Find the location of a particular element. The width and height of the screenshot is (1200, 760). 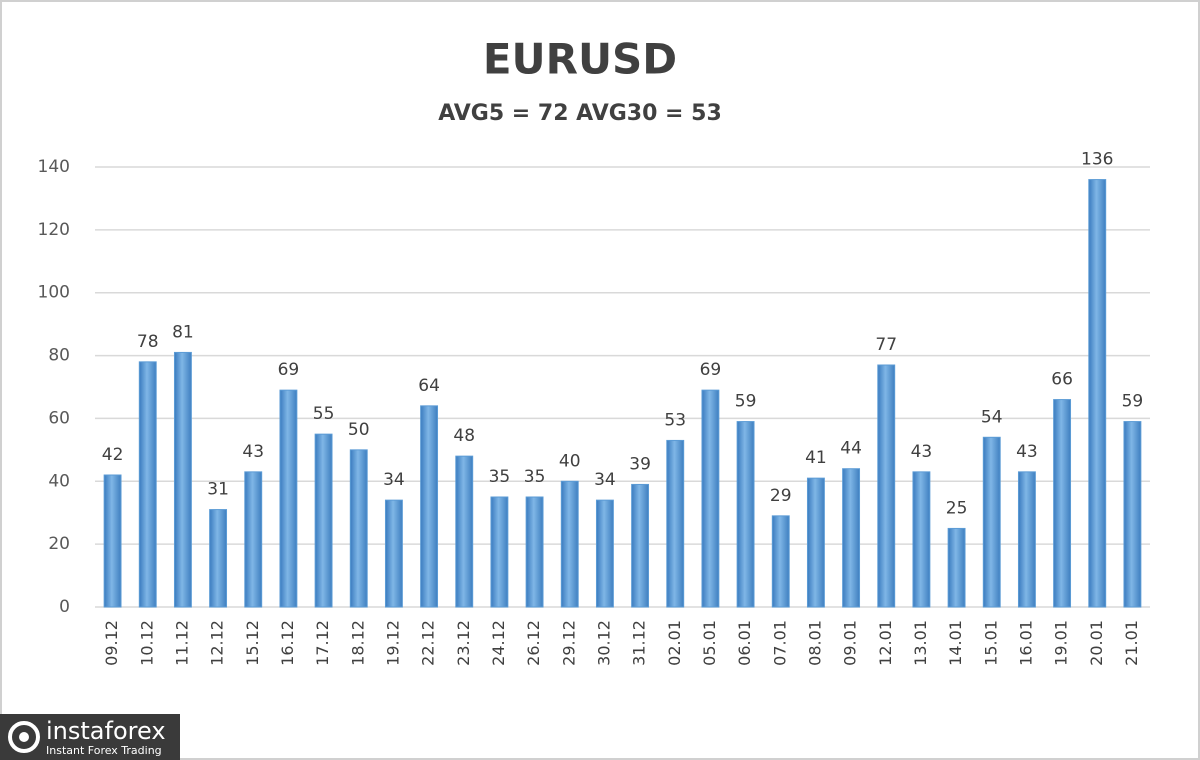

y-tick-label: 100 is located at coordinates (54, 293).